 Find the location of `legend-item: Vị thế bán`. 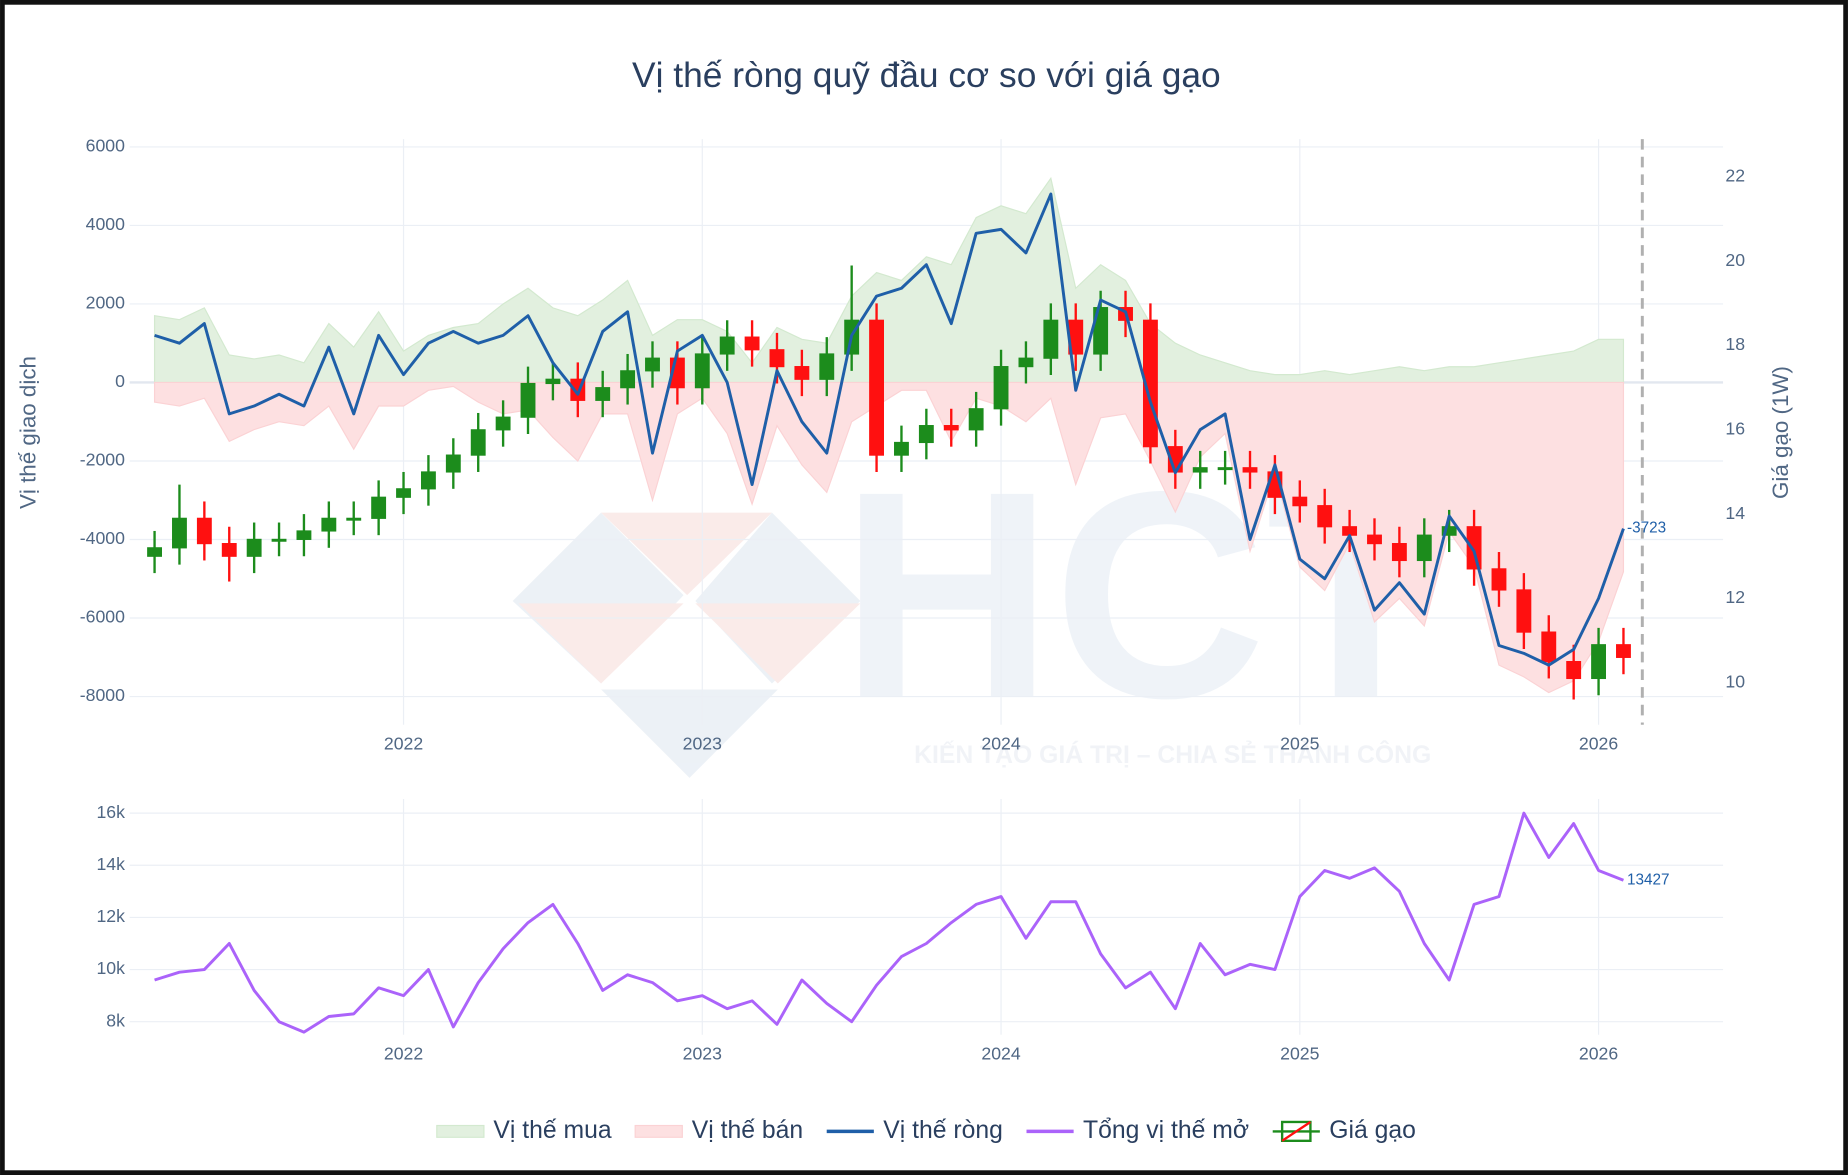

legend-item: Vị thế bán is located at coordinates (718, 1130).